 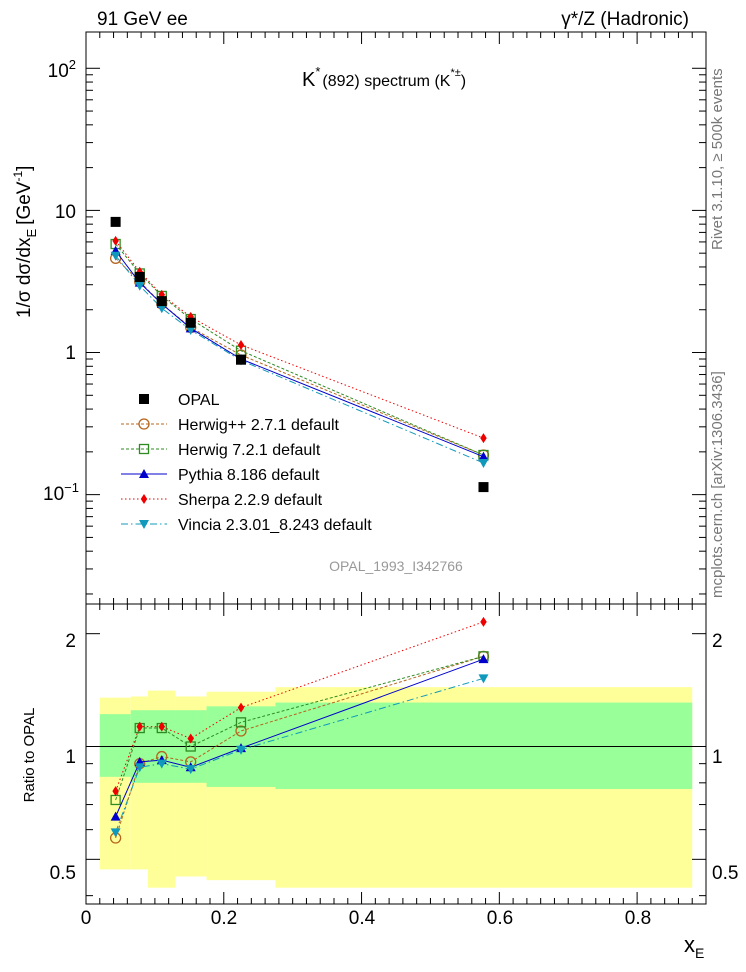 I want to click on analysis-id: OPAL_1993_I342766, so click(x=396, y=566).